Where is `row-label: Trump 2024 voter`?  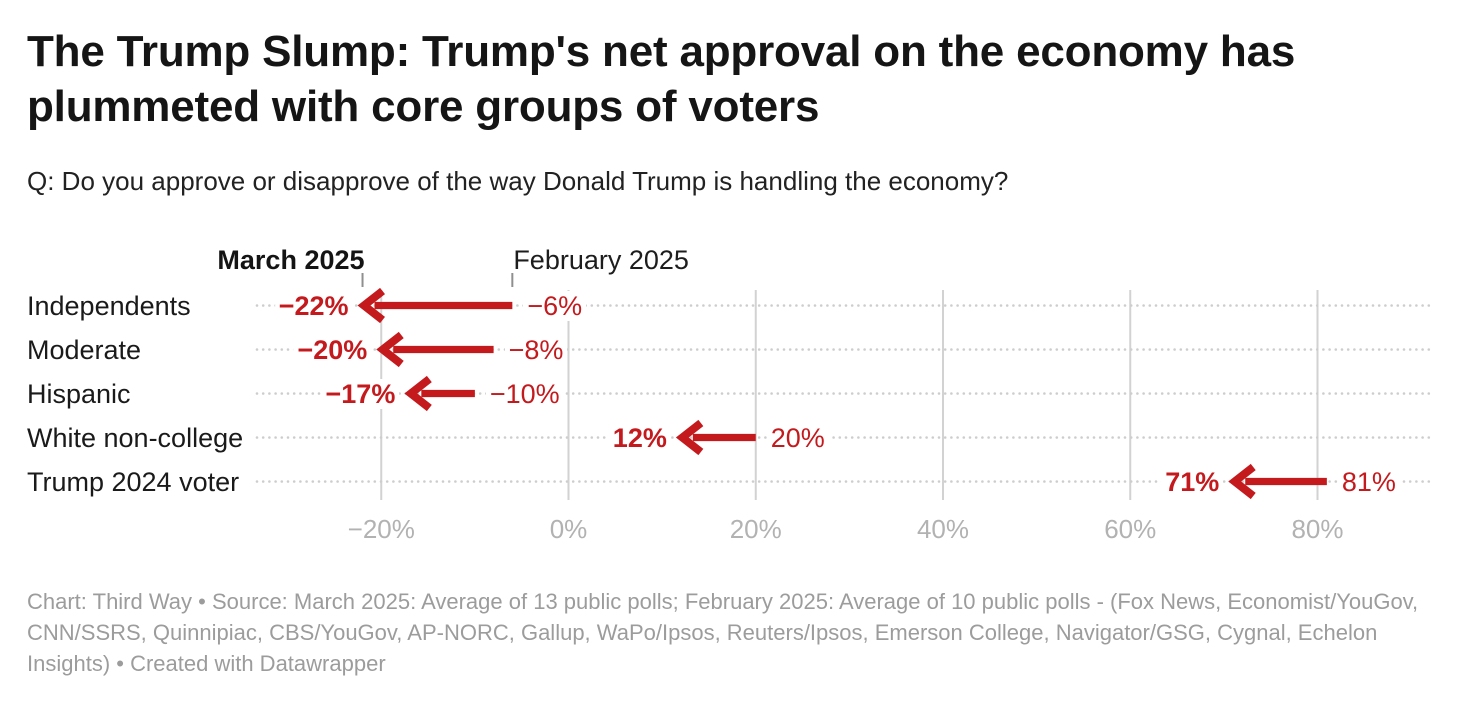 row-label: Trump 2024 voter is located at coordinates (133, 481).